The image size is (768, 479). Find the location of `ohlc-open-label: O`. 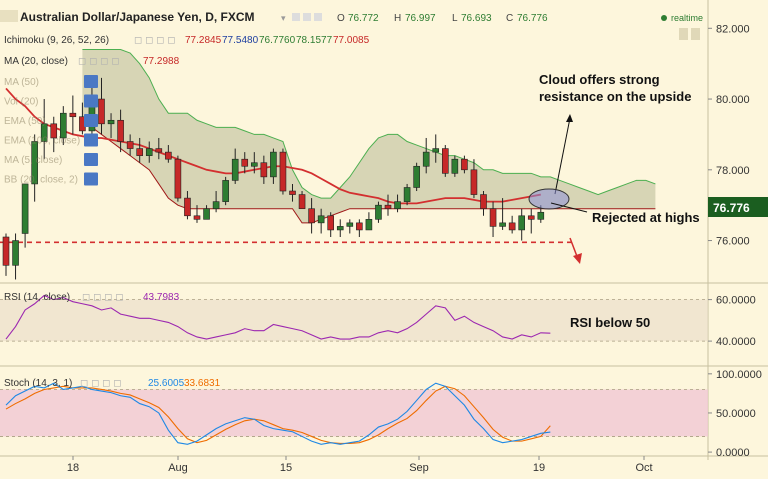

ohlc-open-label: O is located at coordinates (341, 18).